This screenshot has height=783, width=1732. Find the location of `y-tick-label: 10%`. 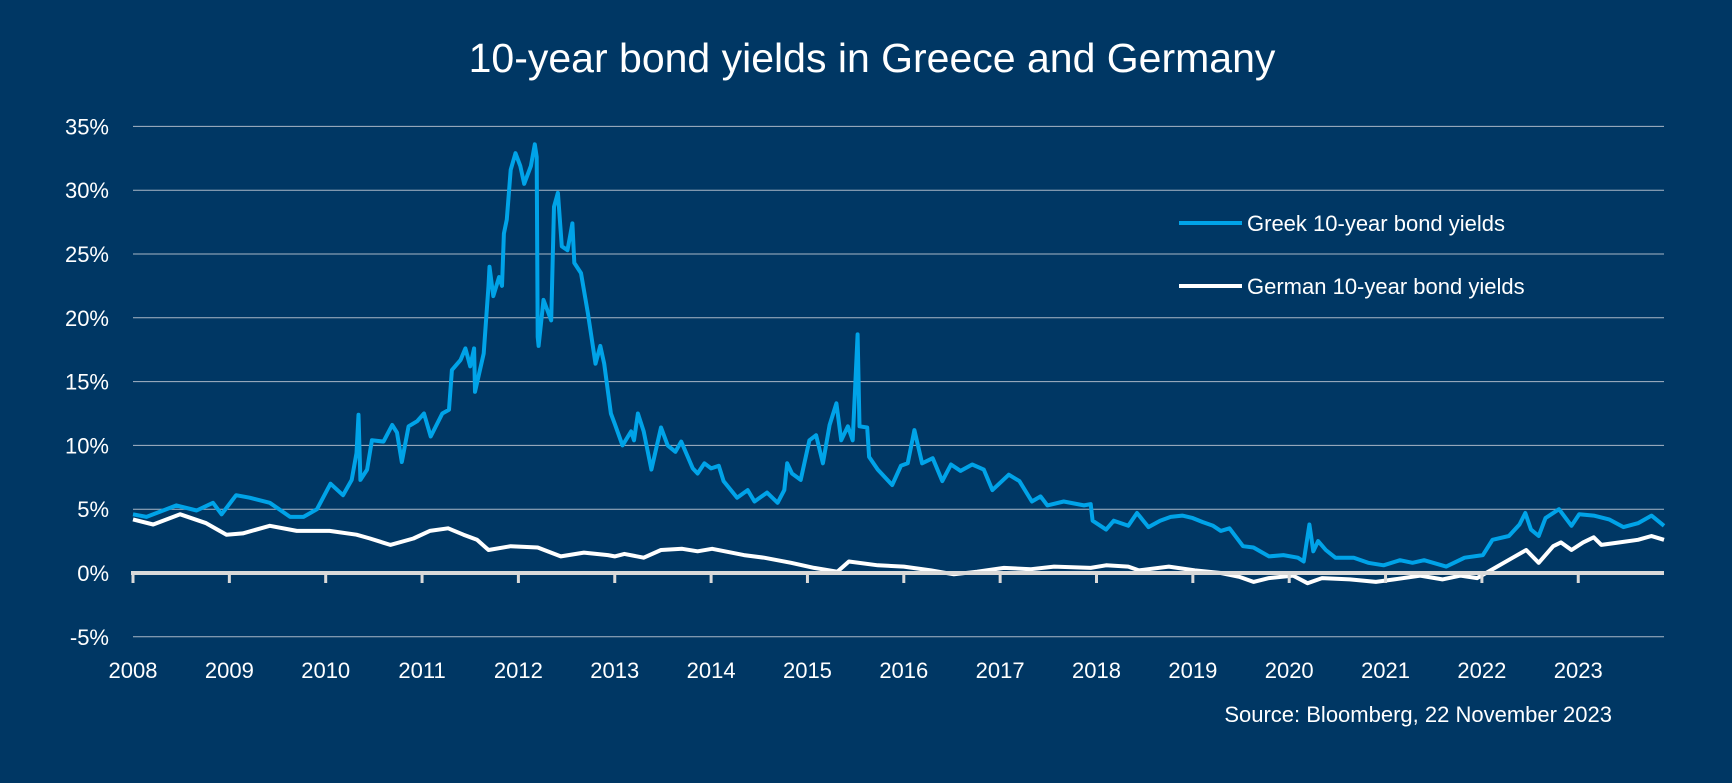

y-tick-label: 10% is located at coordinates (87, 445).